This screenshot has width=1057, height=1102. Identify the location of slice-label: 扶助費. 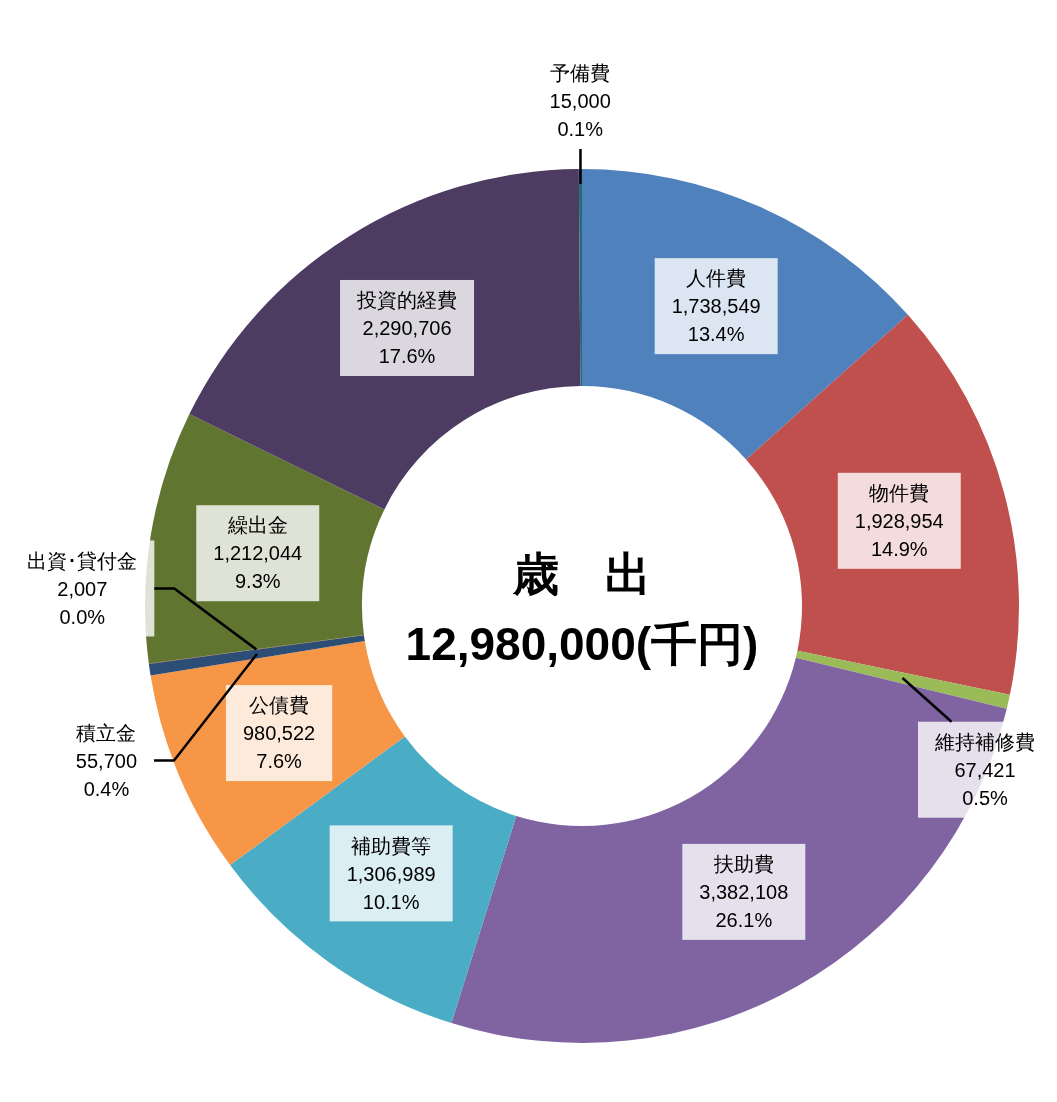
(743, 864).